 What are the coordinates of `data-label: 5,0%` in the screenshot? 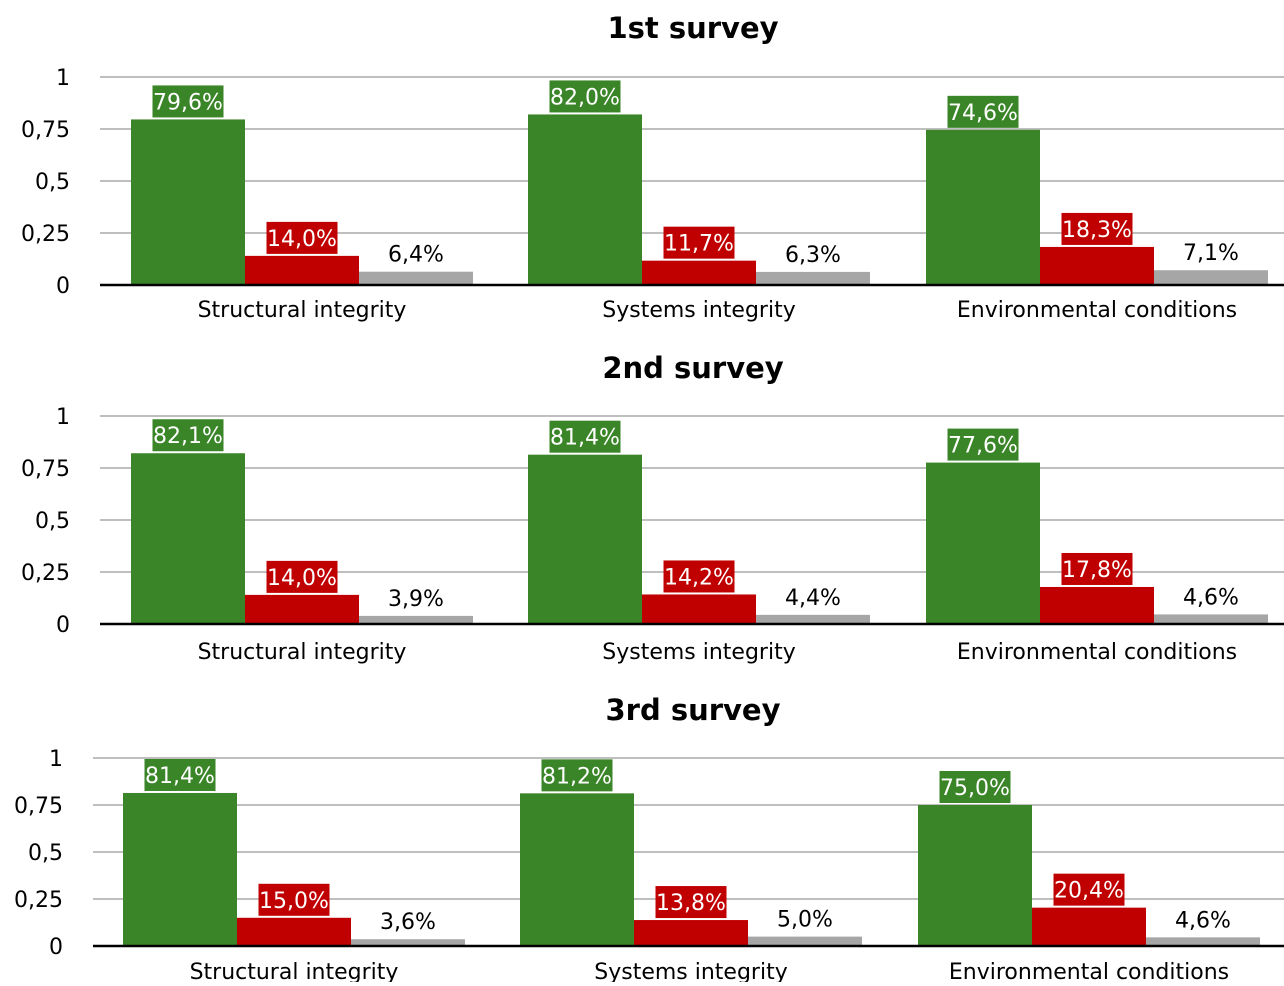 It's located at (805, 920).